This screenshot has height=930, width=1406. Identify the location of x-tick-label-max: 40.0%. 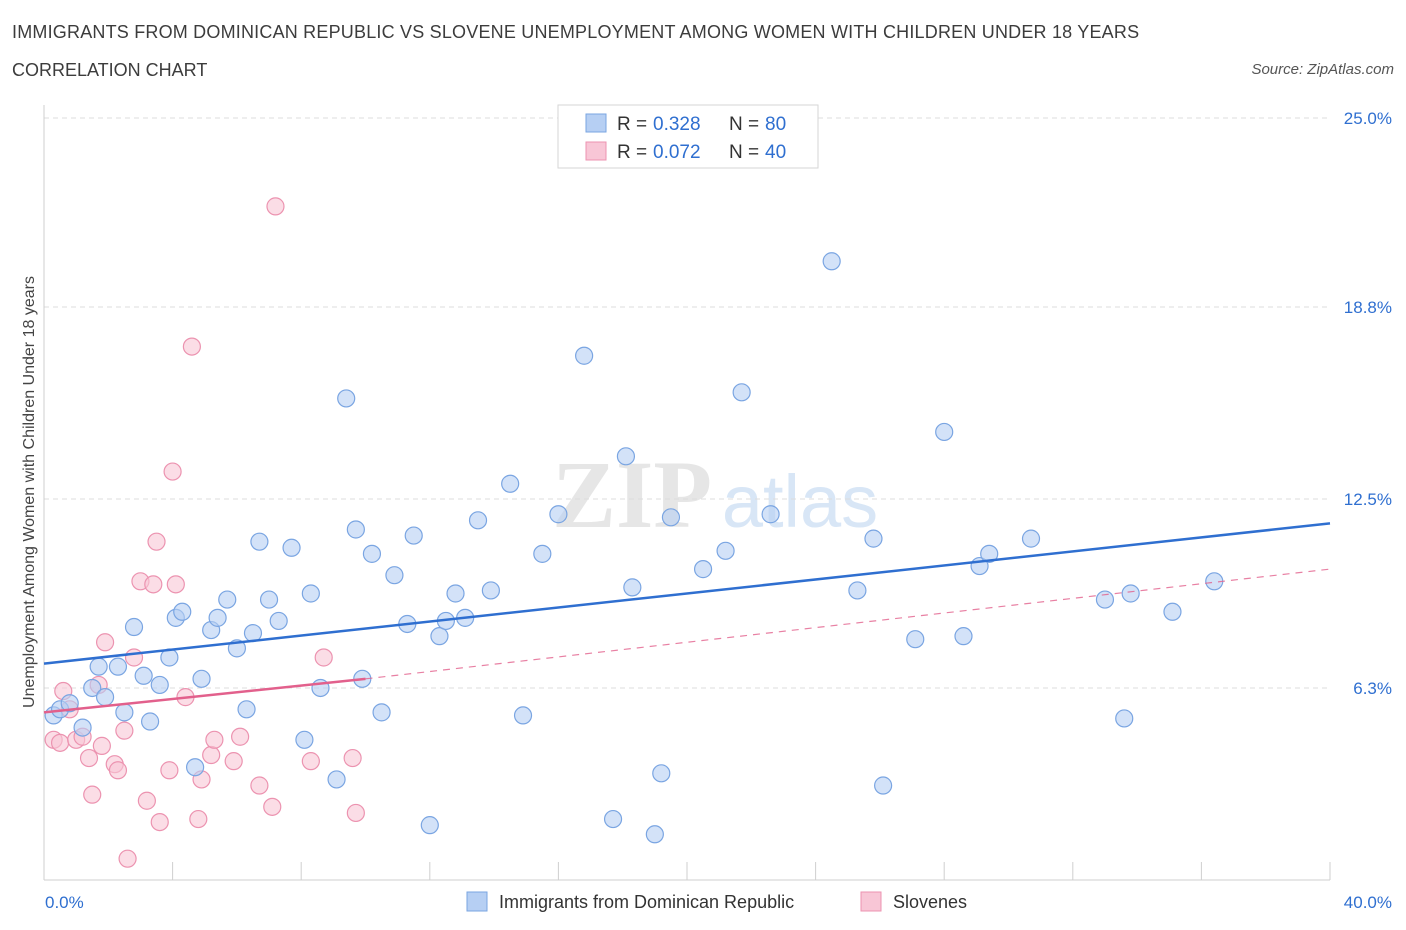
(1368, 902).